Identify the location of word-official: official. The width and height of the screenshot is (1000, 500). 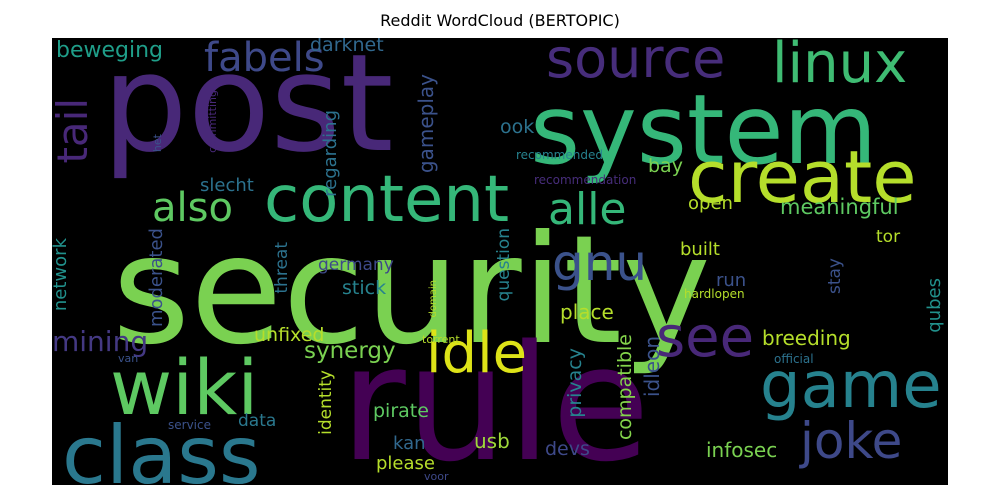
(794, 359).